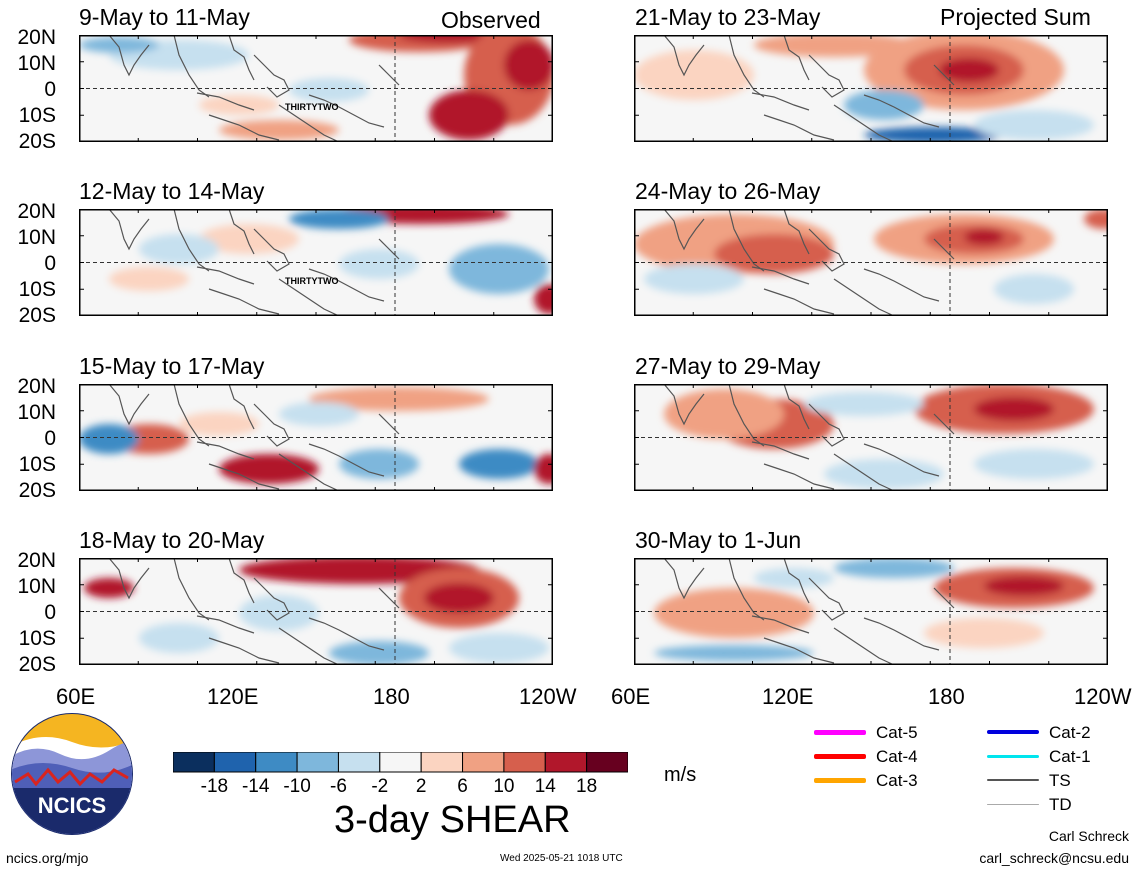 This screenshot has width=1135, height=872. What do you see at coordinates (172, 540) in the screenshot?
I see `panel-title-left-4: 18-May to 20-May` at bounding box center [172, 540].